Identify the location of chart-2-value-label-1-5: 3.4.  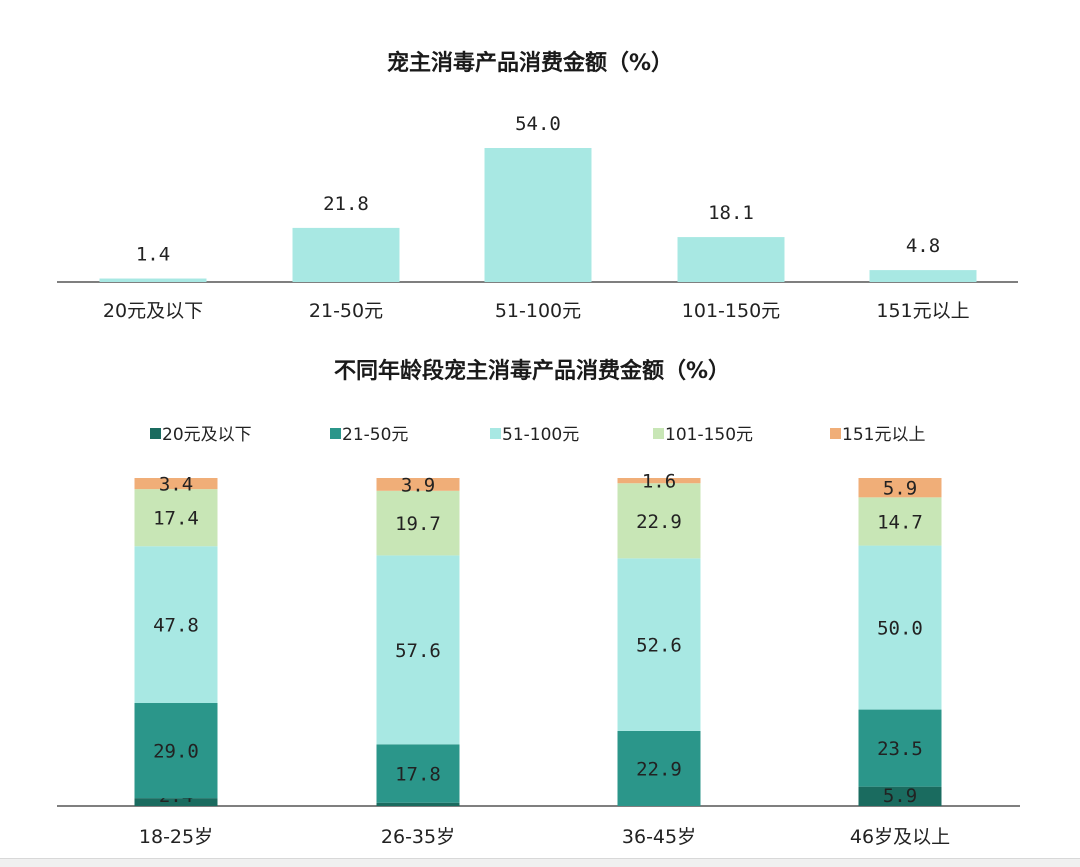
(176, 485).